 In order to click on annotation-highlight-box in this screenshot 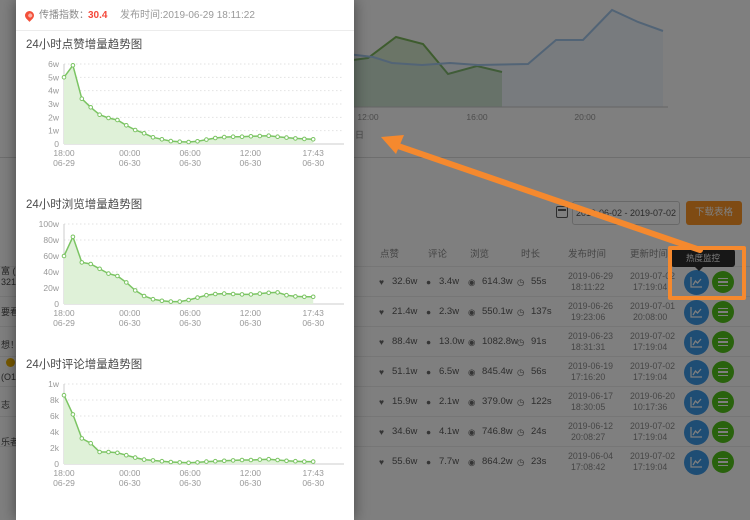, I will do `click(707, 273)`.